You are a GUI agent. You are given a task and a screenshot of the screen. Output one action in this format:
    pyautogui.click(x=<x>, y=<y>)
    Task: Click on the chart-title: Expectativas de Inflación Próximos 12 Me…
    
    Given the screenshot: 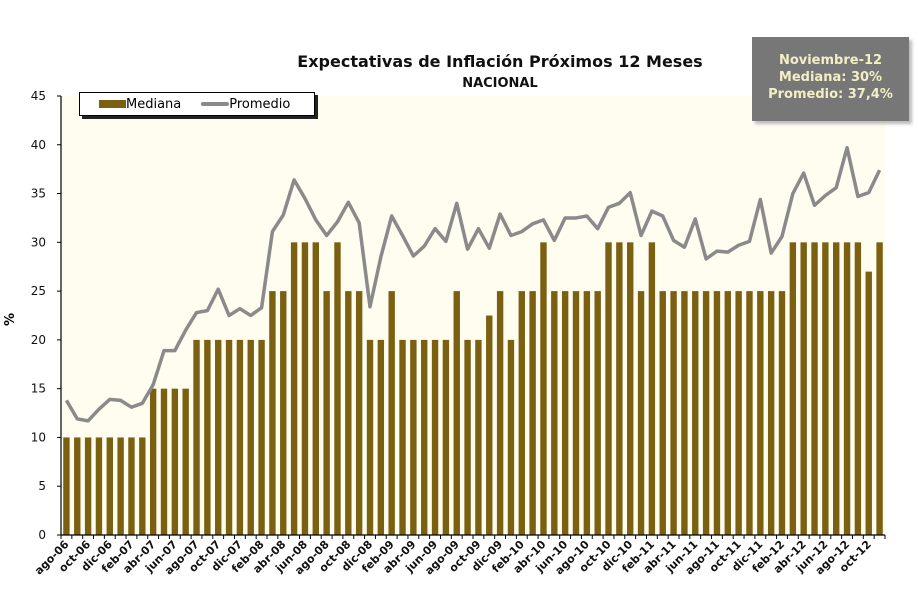 What is the action you would take?
    pyautogui.click(x=500, y=61)
    